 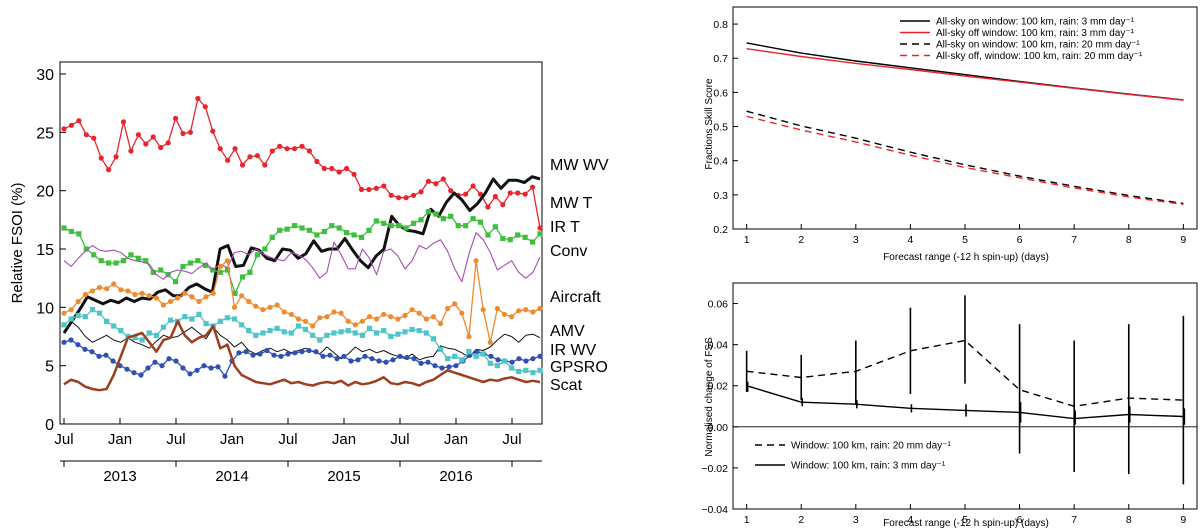 What do you see at coordinates (720, 93) in the screenshot?
I see `fss-y-tick-label: 0.6` at bounding box center [720, 93].